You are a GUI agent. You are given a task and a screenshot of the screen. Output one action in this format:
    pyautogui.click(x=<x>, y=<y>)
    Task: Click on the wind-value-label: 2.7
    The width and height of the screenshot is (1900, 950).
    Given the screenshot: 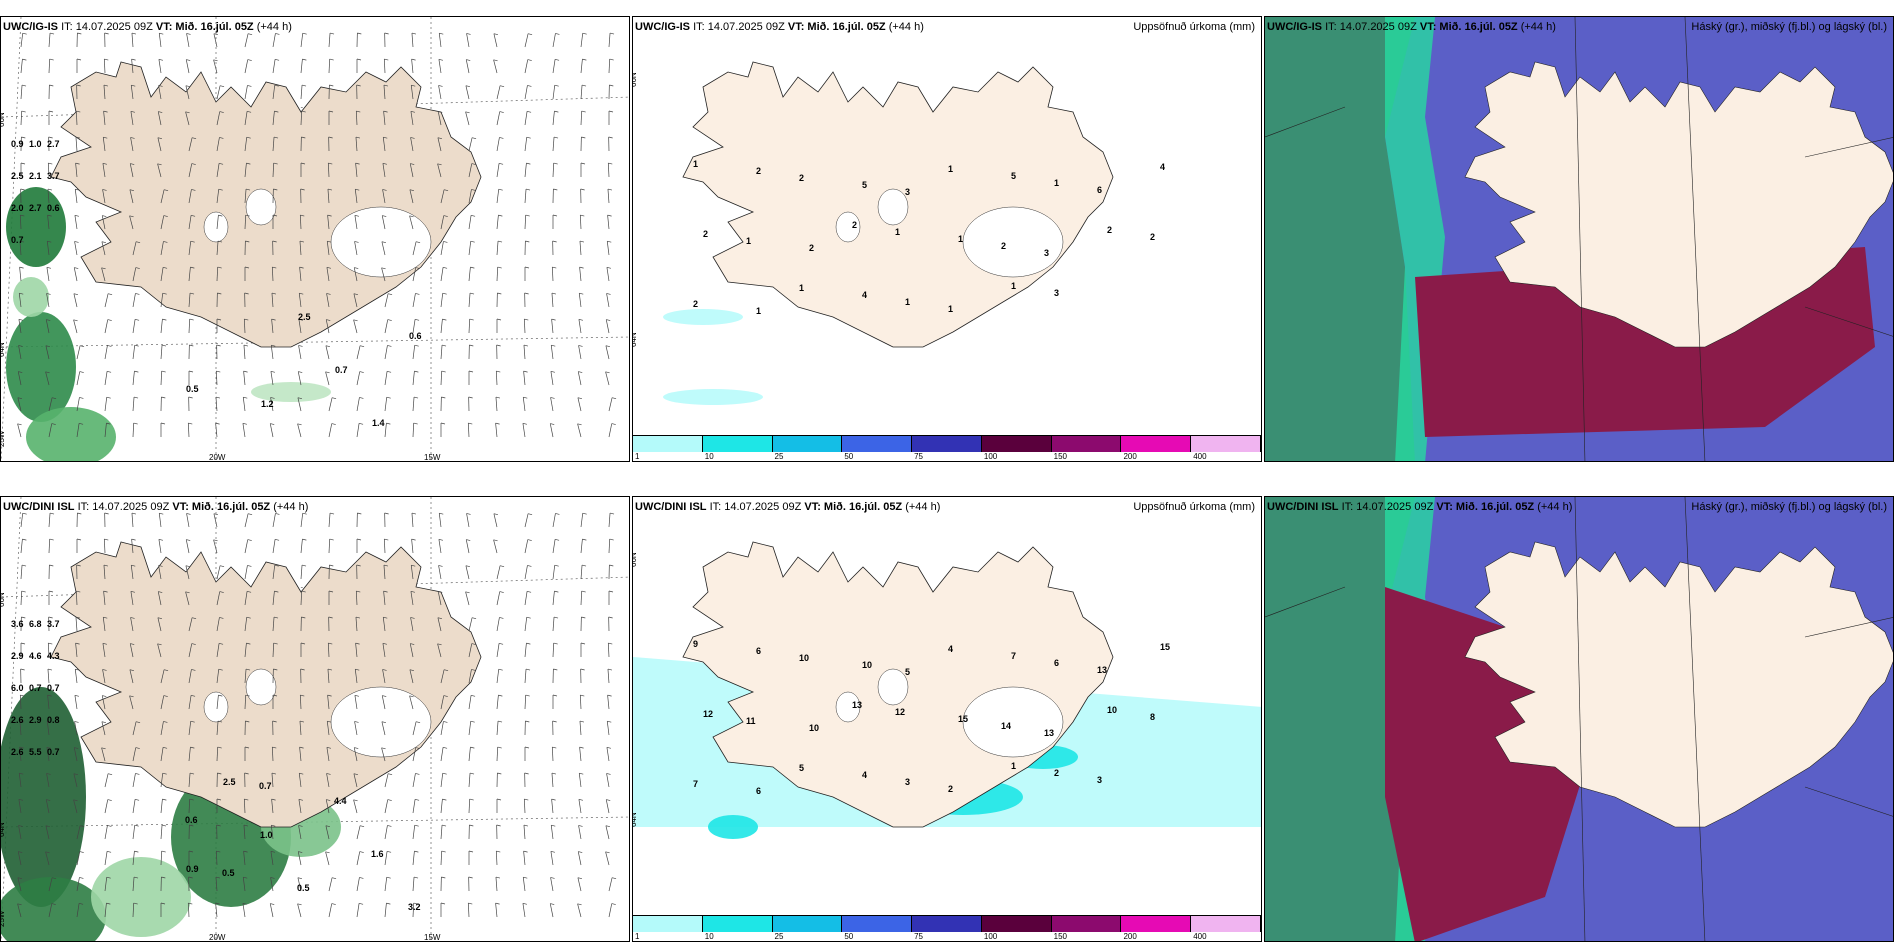 What is the action you would take?
    pyautogui.click(x=53, y=144)
    